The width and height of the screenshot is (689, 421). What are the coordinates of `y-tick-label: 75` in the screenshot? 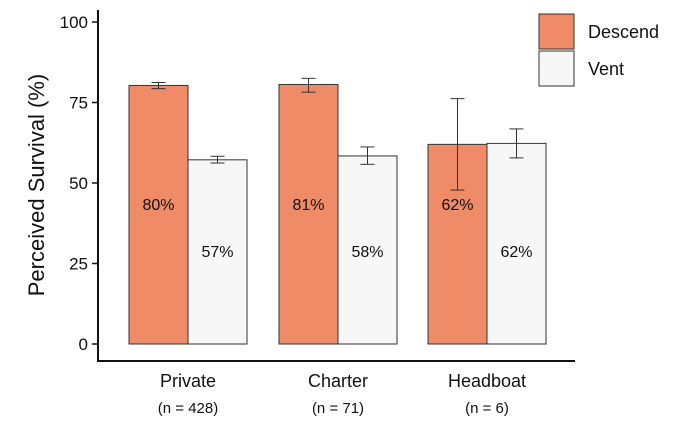 It's located at (78, 103).